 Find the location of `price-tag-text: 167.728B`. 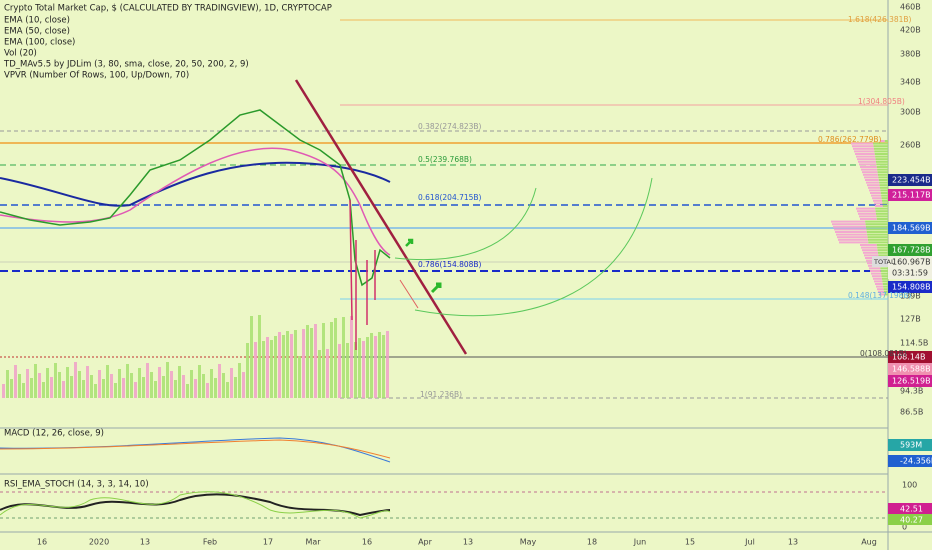

price-tag-text: 167.728B is located at coordinates (911, 250).